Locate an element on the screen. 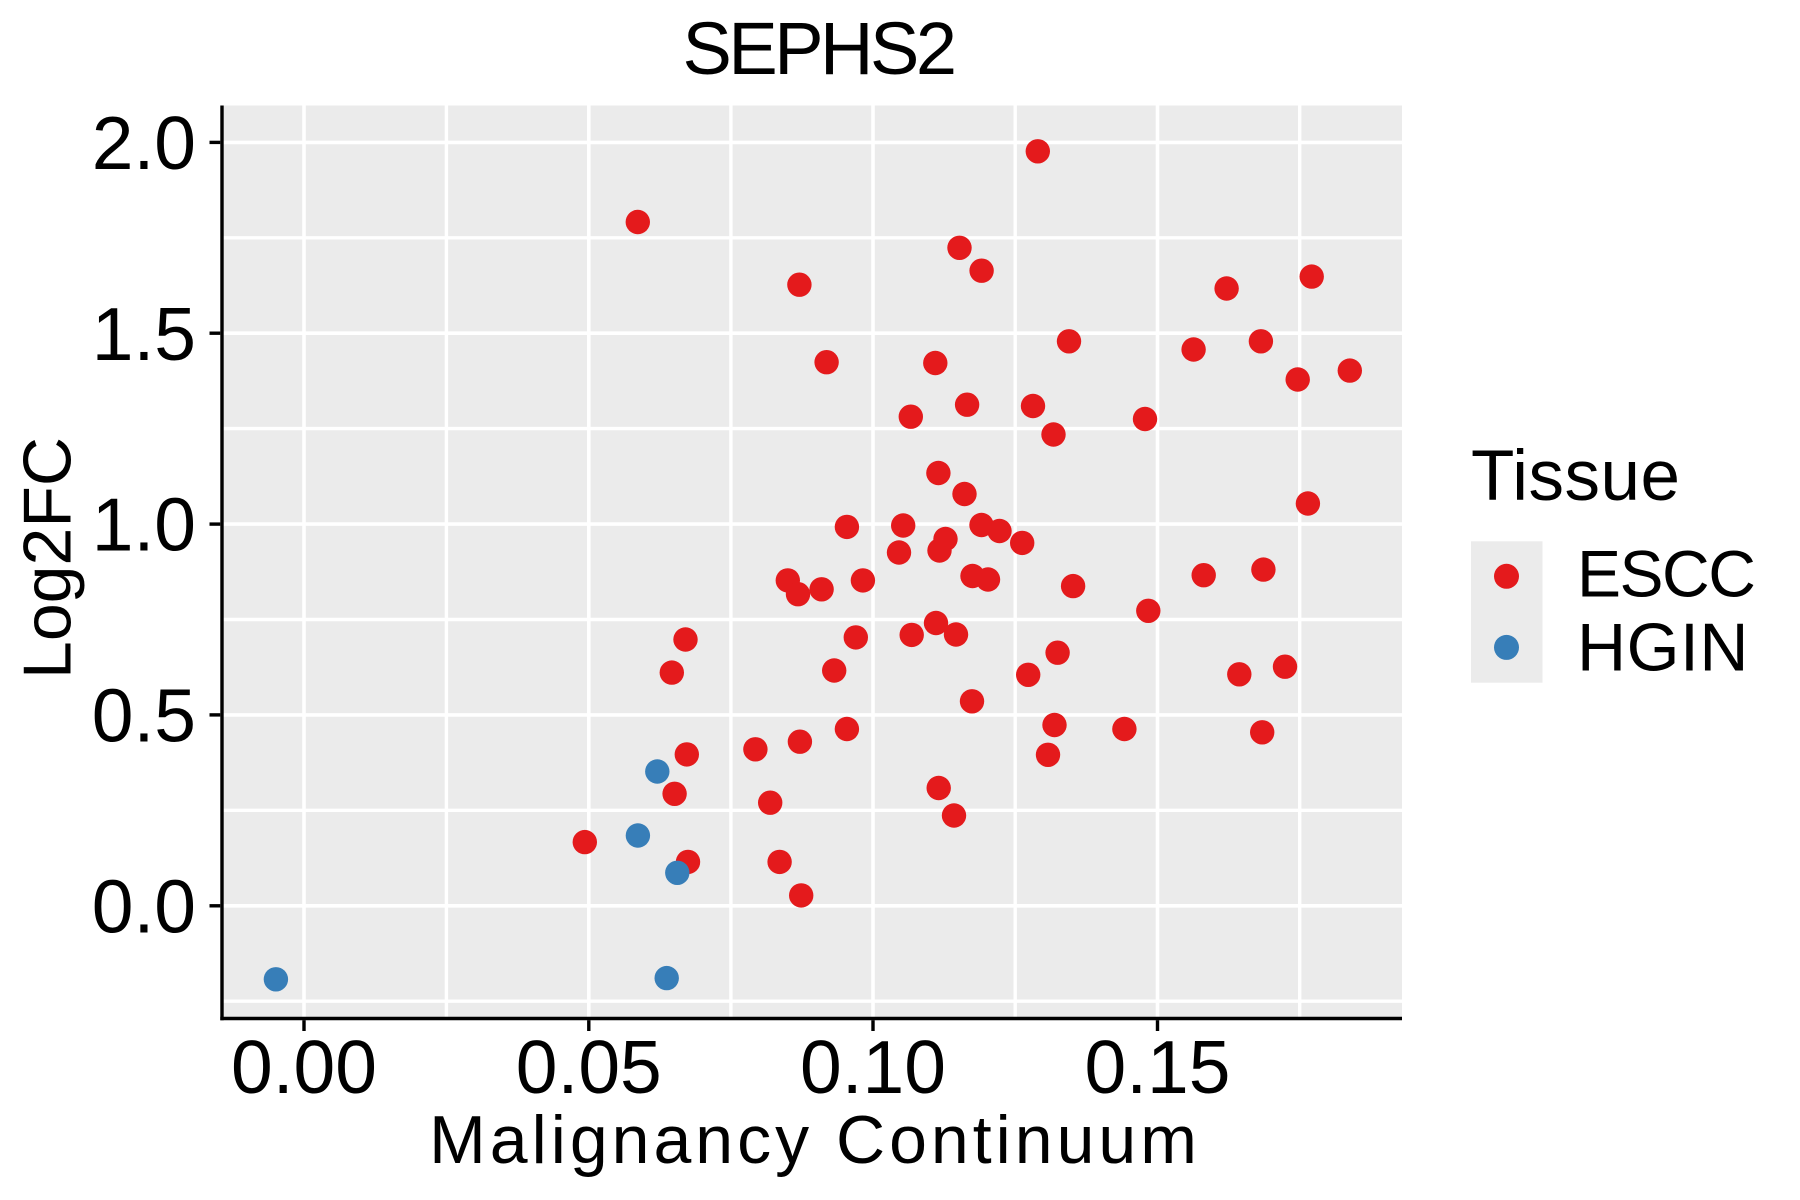  svg-text: Log2FC is located at coordinates (48, 558).